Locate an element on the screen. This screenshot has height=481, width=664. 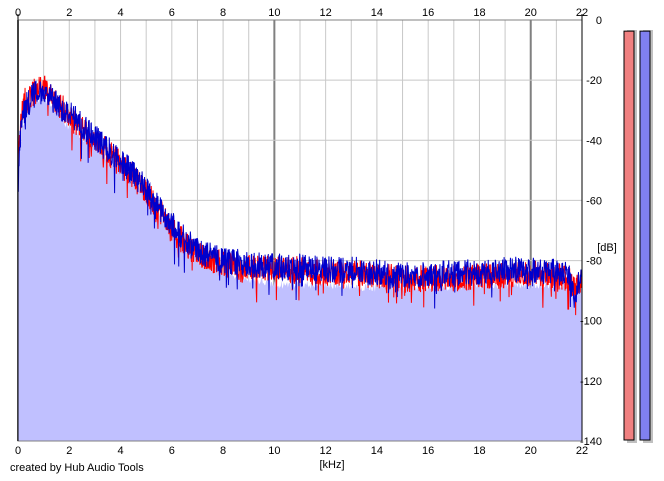
x-axis-bottom-ticks: 0 2 4 6 8 10 12 14 16 18 20 22 is located at coordinates (301, 451).